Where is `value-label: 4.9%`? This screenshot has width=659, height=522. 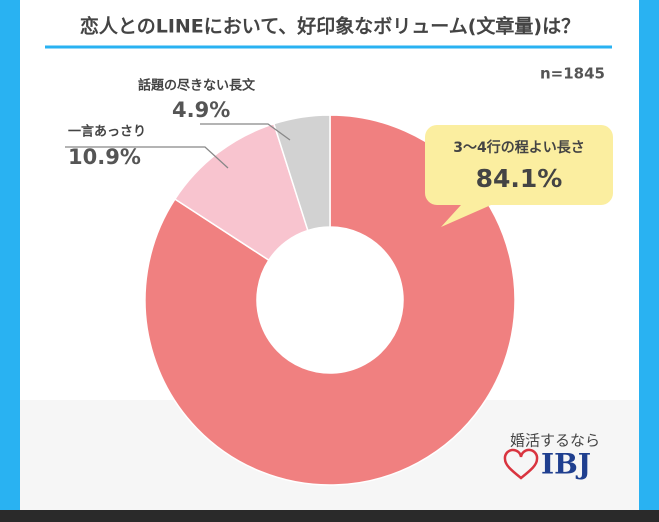
value-label: 4.9% is located at coordinates (201, 110).